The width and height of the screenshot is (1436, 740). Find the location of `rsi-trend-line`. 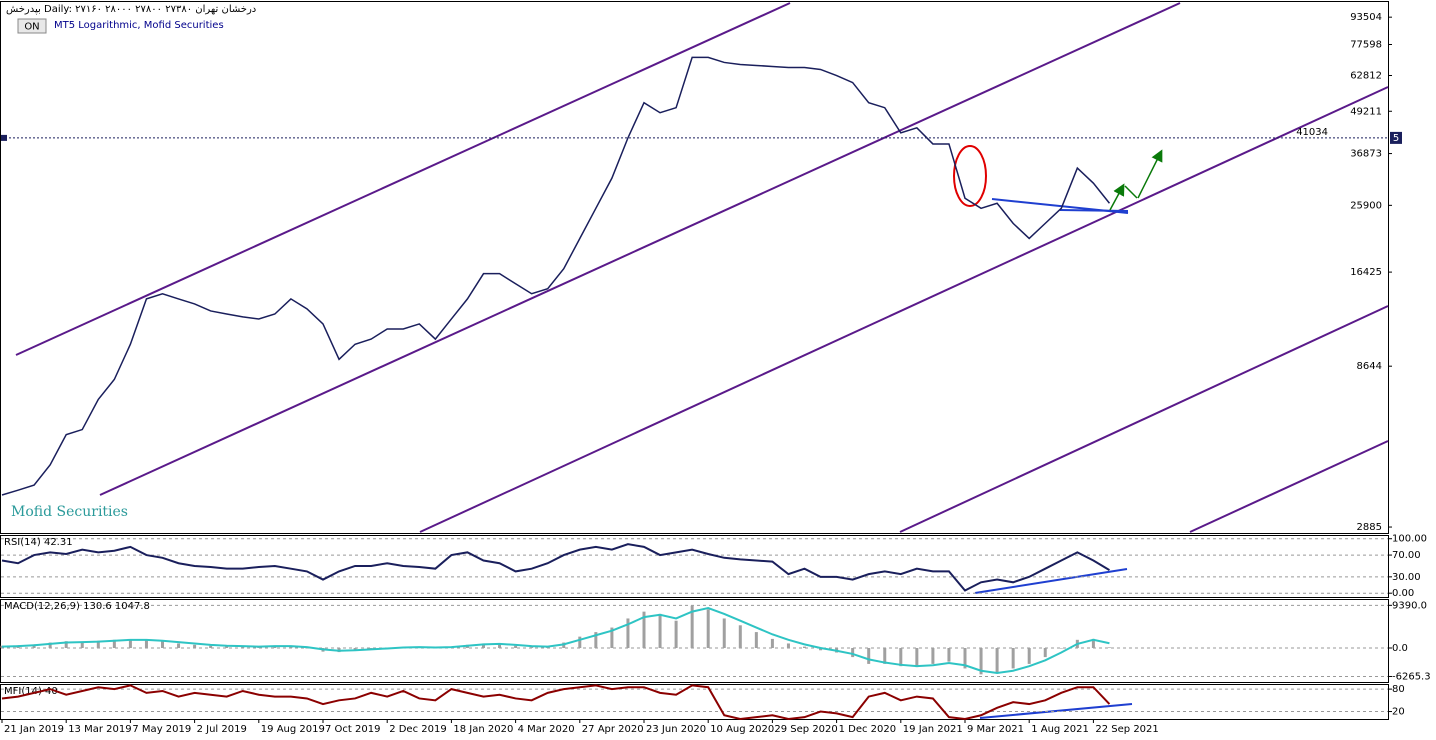

rsi-trend-line is located at coordinates (1051, 581).